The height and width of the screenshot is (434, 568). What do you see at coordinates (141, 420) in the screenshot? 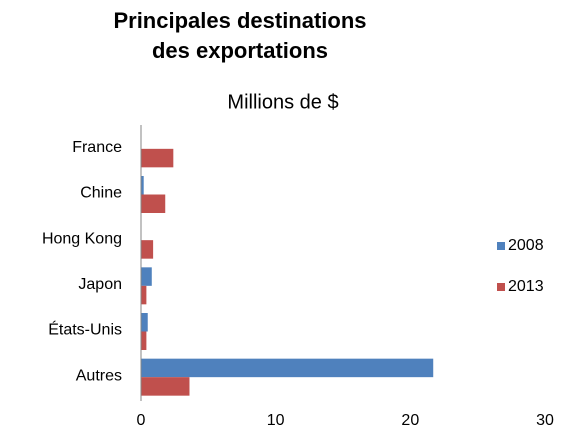
I see `x-tick-label: 0` at bounding box center [141, 420].